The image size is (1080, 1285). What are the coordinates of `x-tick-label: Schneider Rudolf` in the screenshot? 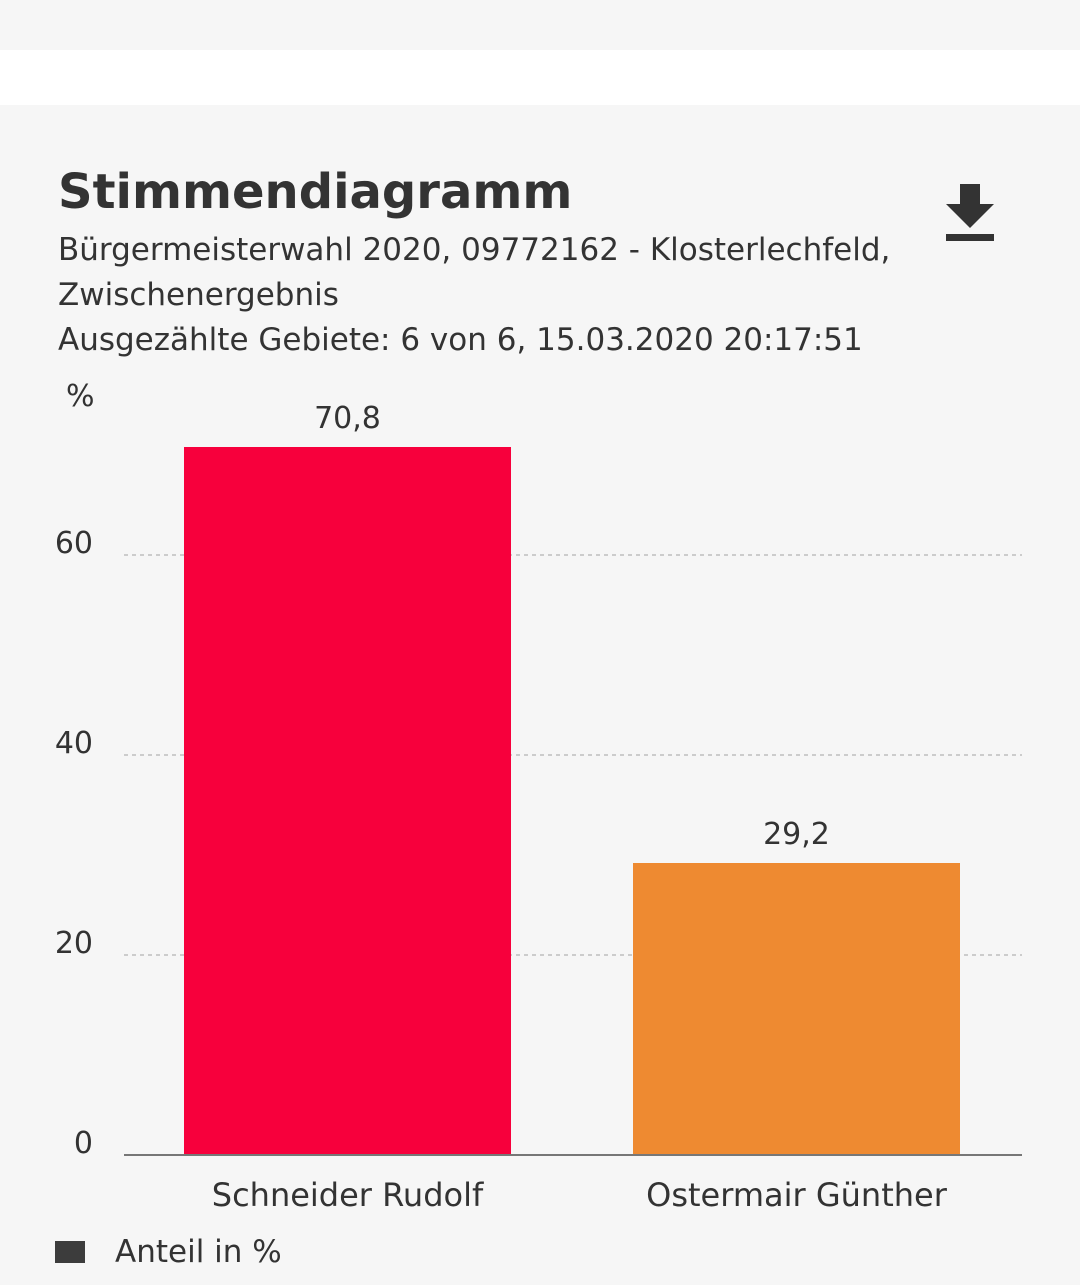 It's located at (348, 1195).